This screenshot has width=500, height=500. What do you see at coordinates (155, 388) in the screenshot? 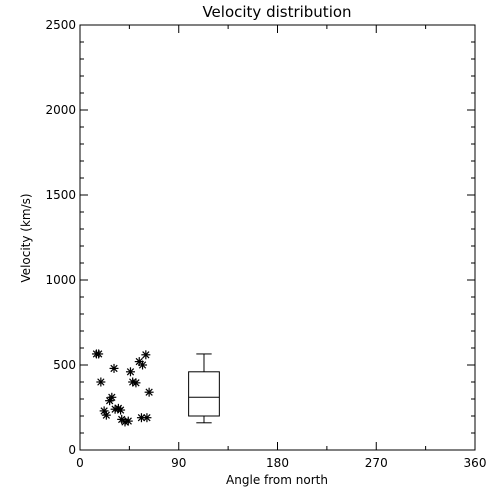
I see `data-marks` at bounding box center [155, 388].